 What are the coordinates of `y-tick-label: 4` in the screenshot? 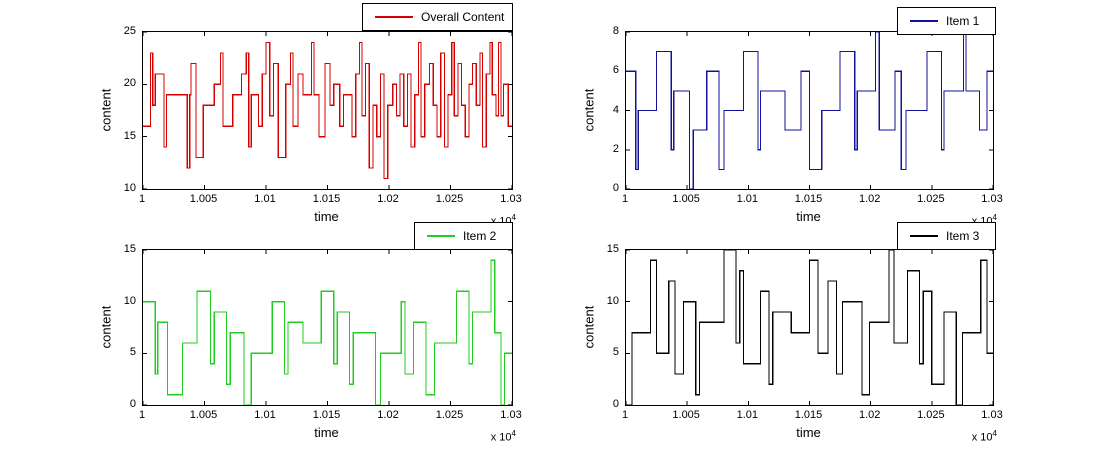 It's located at (615, 109).